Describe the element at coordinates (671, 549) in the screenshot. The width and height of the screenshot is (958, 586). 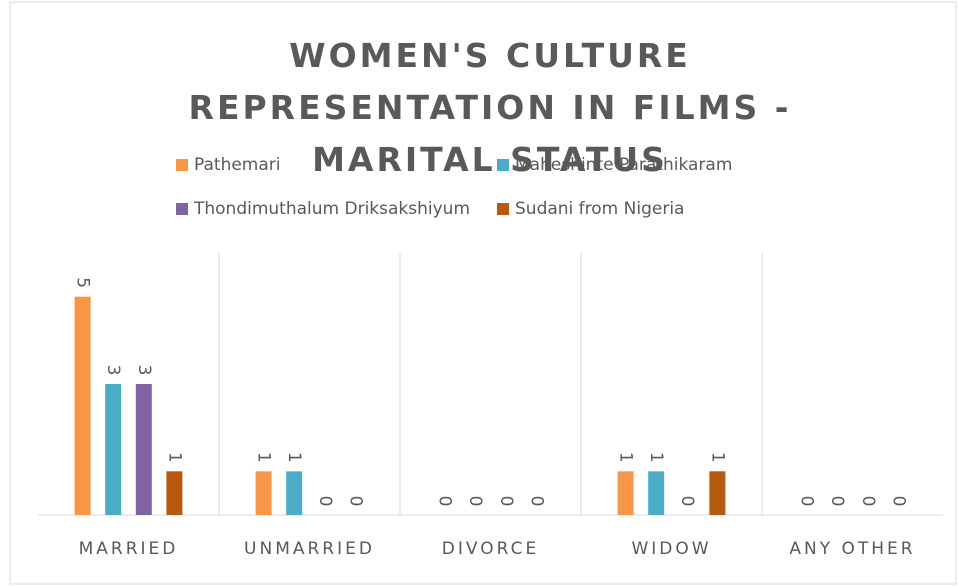
I see `x-tick-label: WIDOW` at that location.